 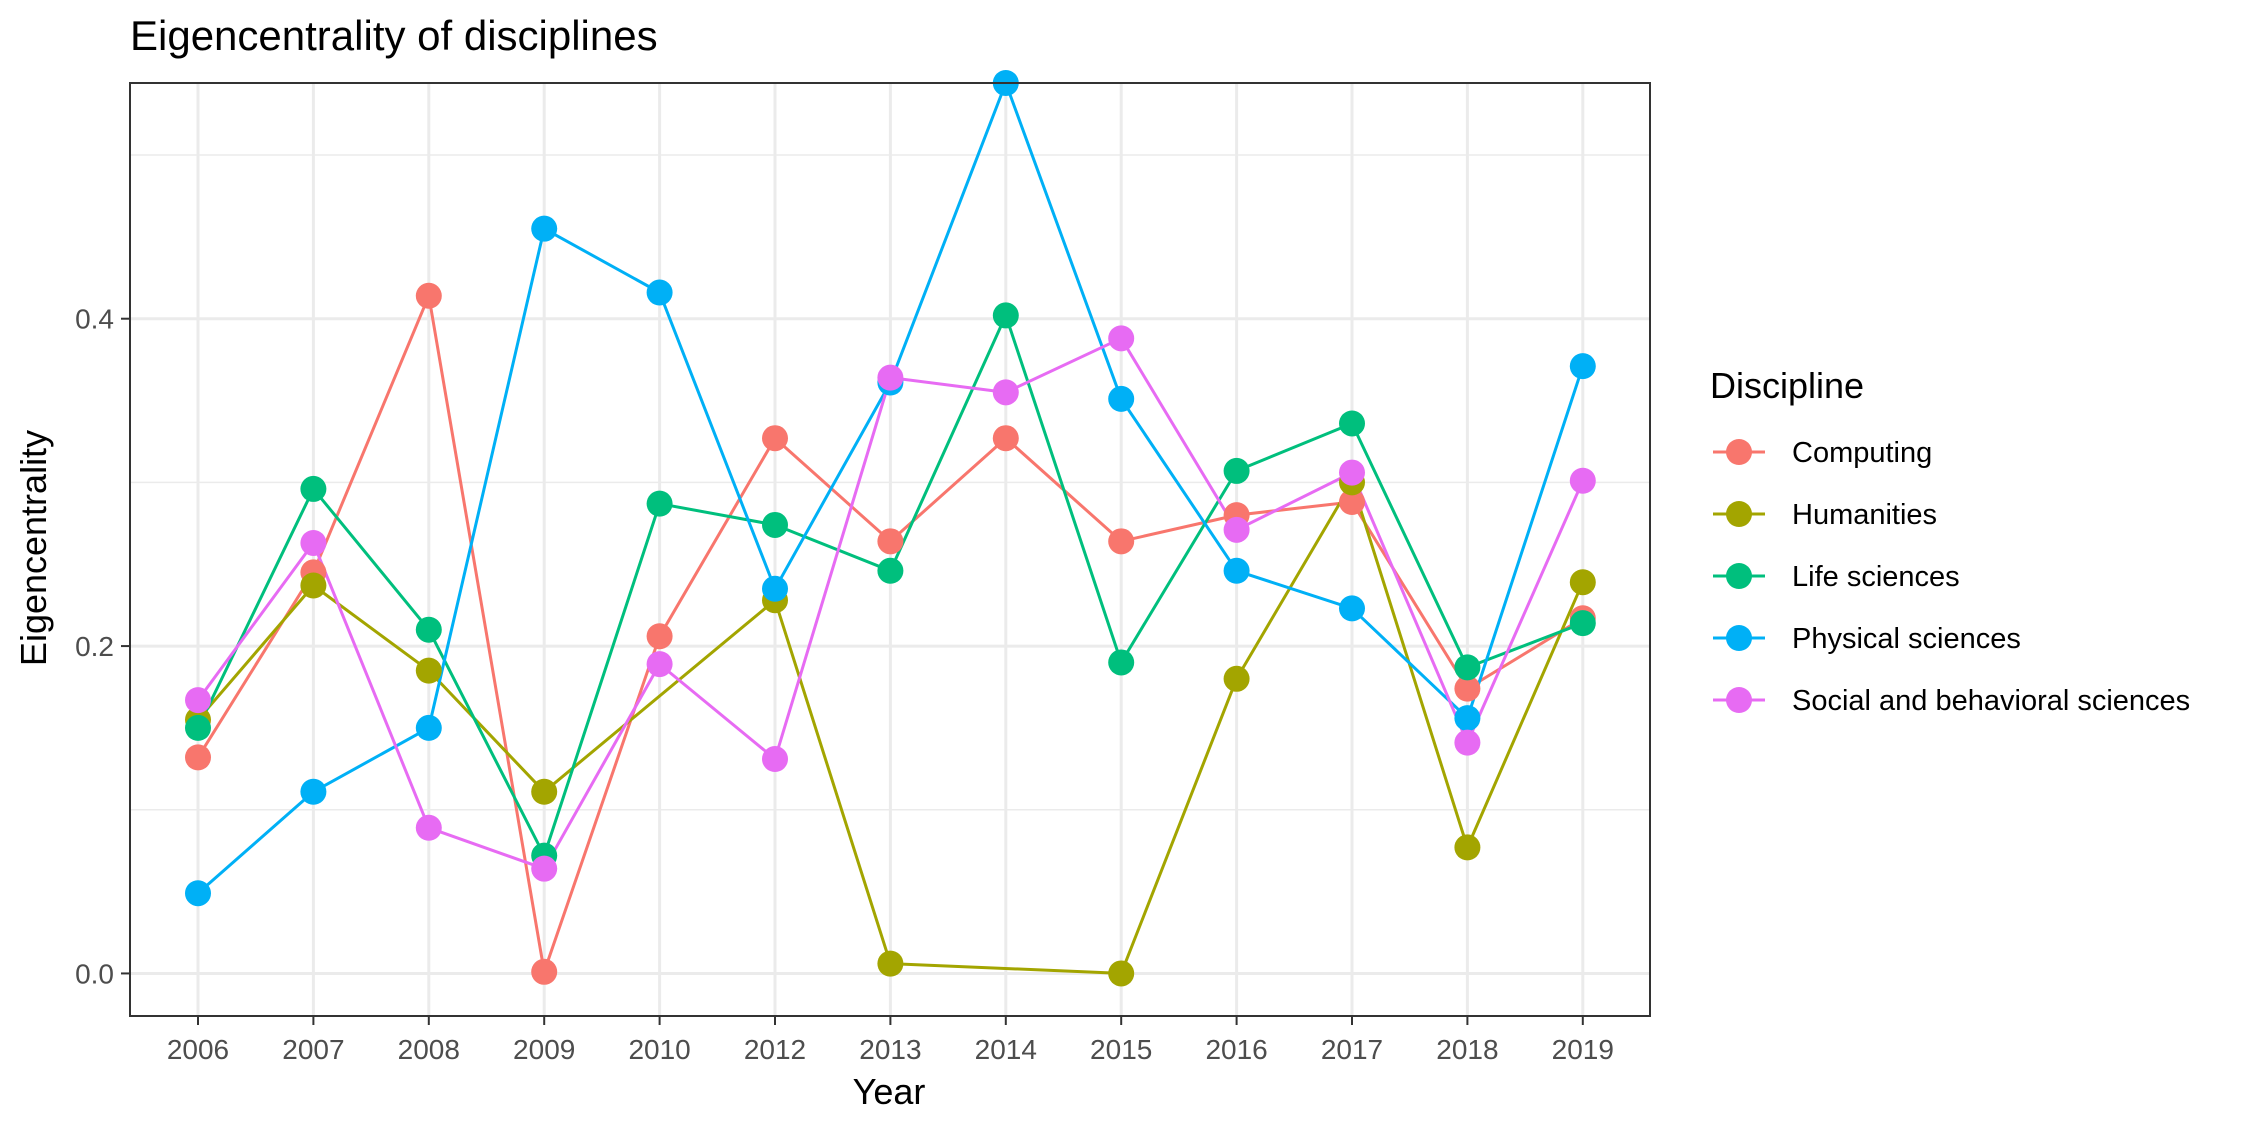 I want to click on x-tick-label: 2018, so click(x=1467, y=1049).